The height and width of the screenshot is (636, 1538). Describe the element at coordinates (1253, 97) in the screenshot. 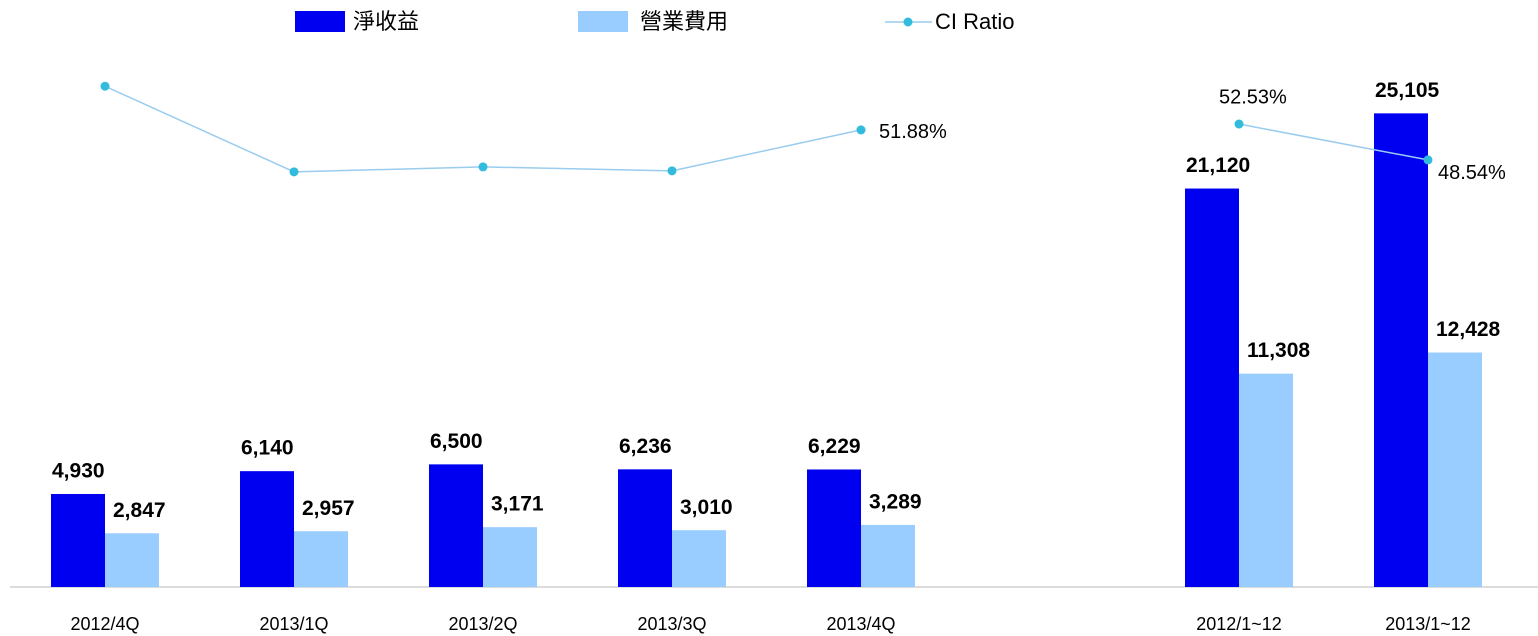

I see `line-value-label: 52.53%` at that location.